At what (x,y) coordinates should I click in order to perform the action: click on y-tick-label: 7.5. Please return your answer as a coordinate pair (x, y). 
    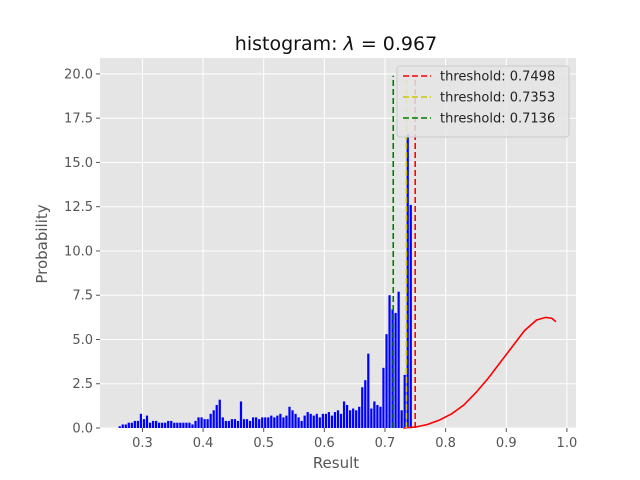
    Looking at the image, I should click on (82, 296).